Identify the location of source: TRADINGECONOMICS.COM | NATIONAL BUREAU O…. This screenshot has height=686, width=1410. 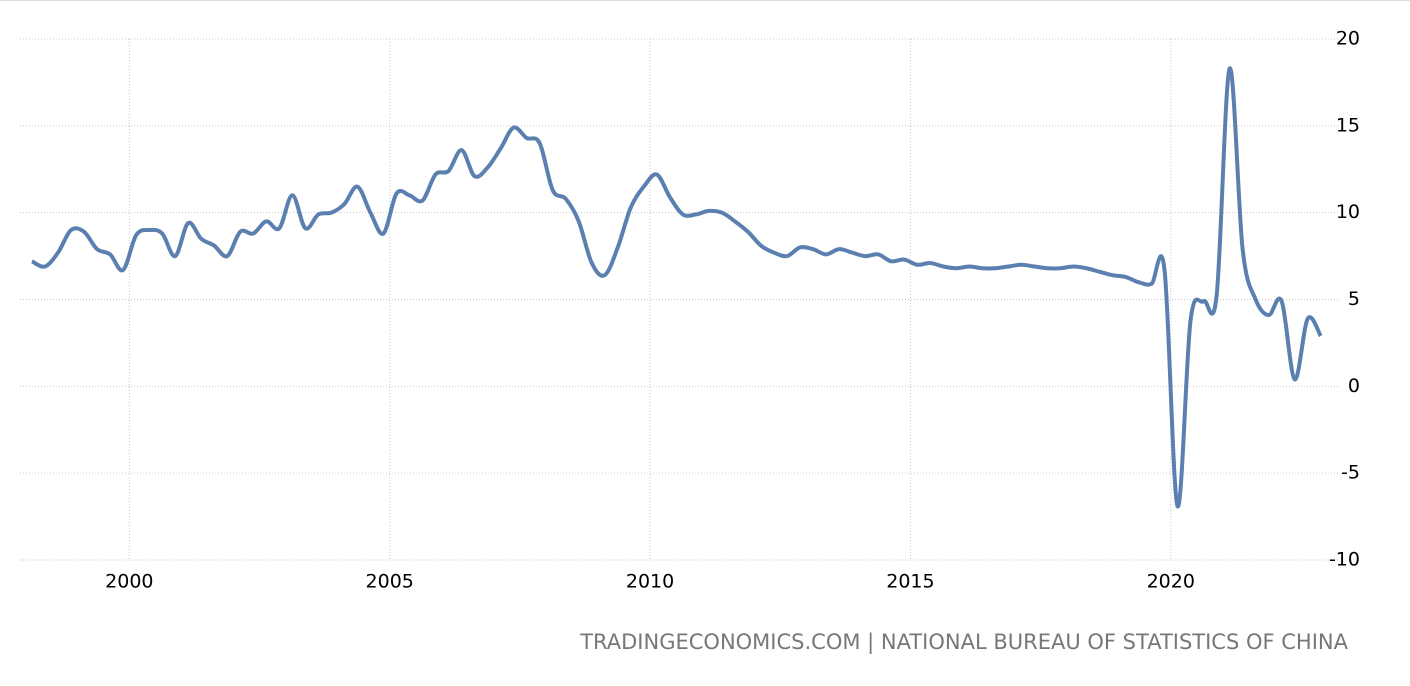
(963, 642).